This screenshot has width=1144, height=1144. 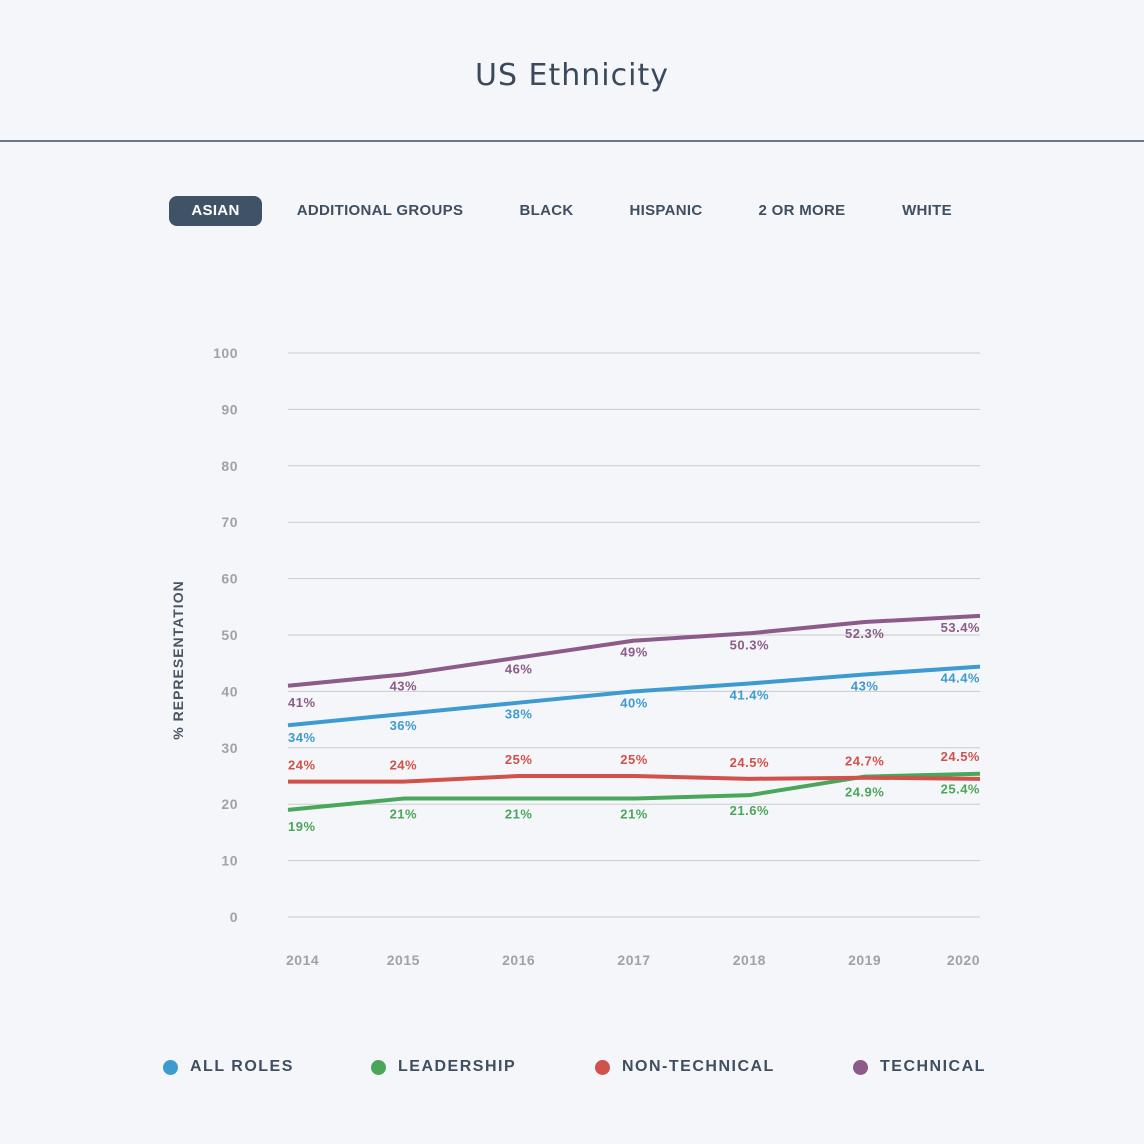 I want to click on tab-hispanic: HISPANIC, so click(x=666, y=210).